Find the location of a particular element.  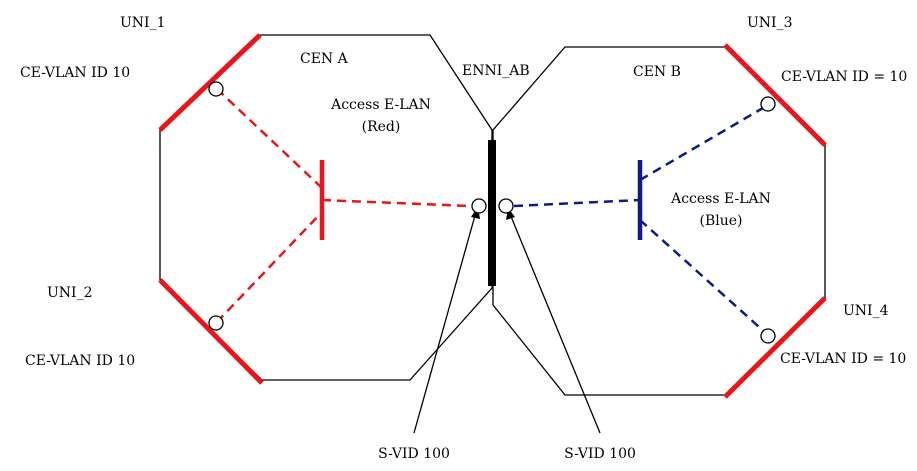

uni-1-endpoint is located at coordinates (216, 89).